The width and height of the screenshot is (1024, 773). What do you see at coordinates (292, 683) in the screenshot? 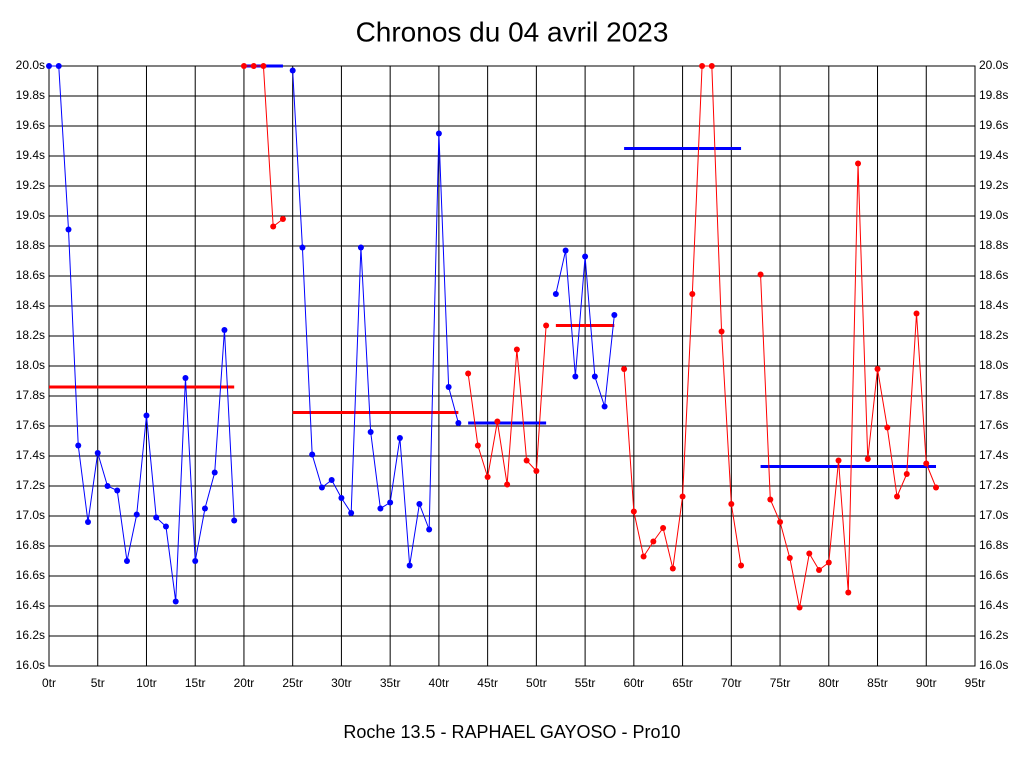
I see `x-tick-label: 25tr` at bounding box center [292, 683].